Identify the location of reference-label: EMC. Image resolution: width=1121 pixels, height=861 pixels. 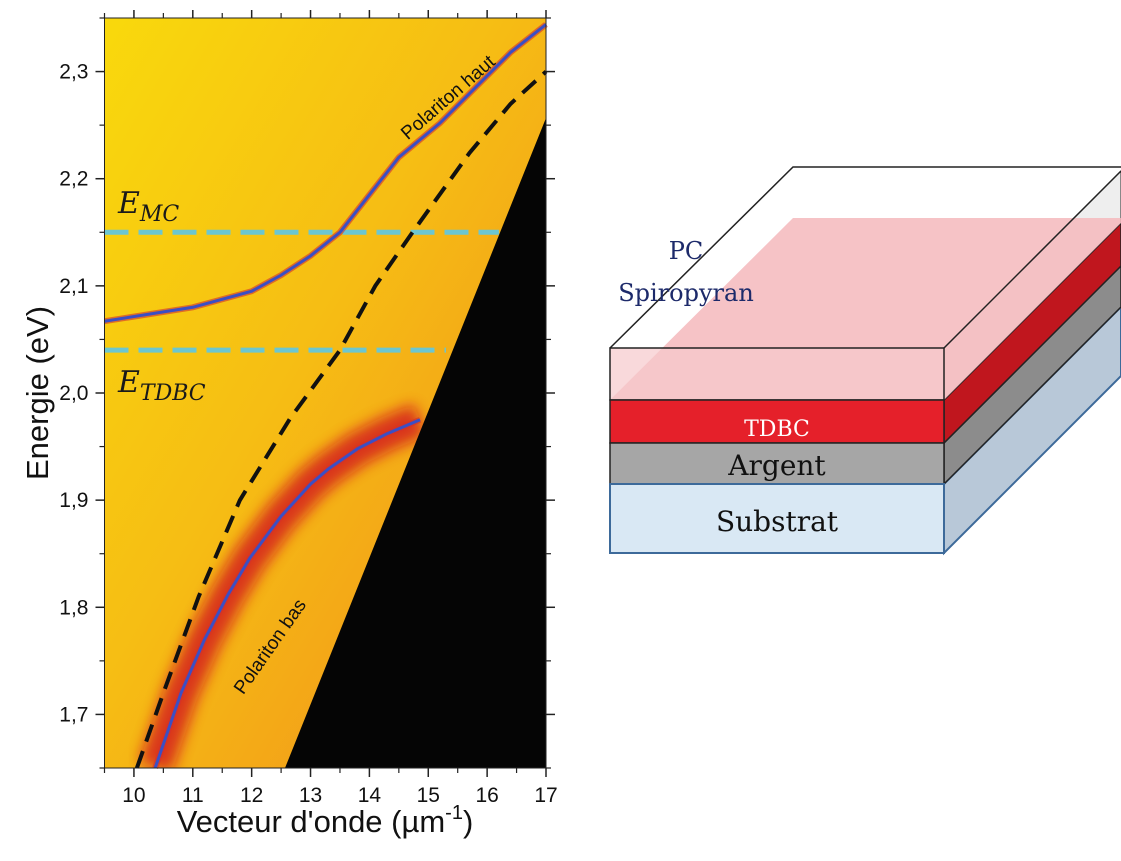
(148, 206).